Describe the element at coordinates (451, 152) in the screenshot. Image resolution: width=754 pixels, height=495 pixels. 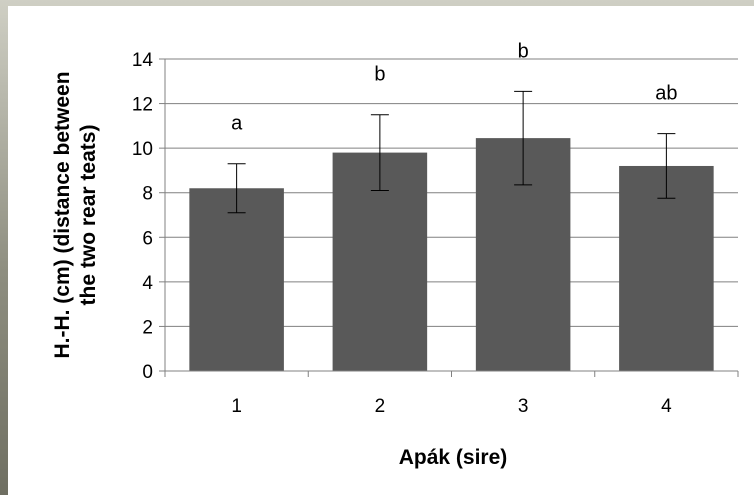
I see `error-bars` at that location.